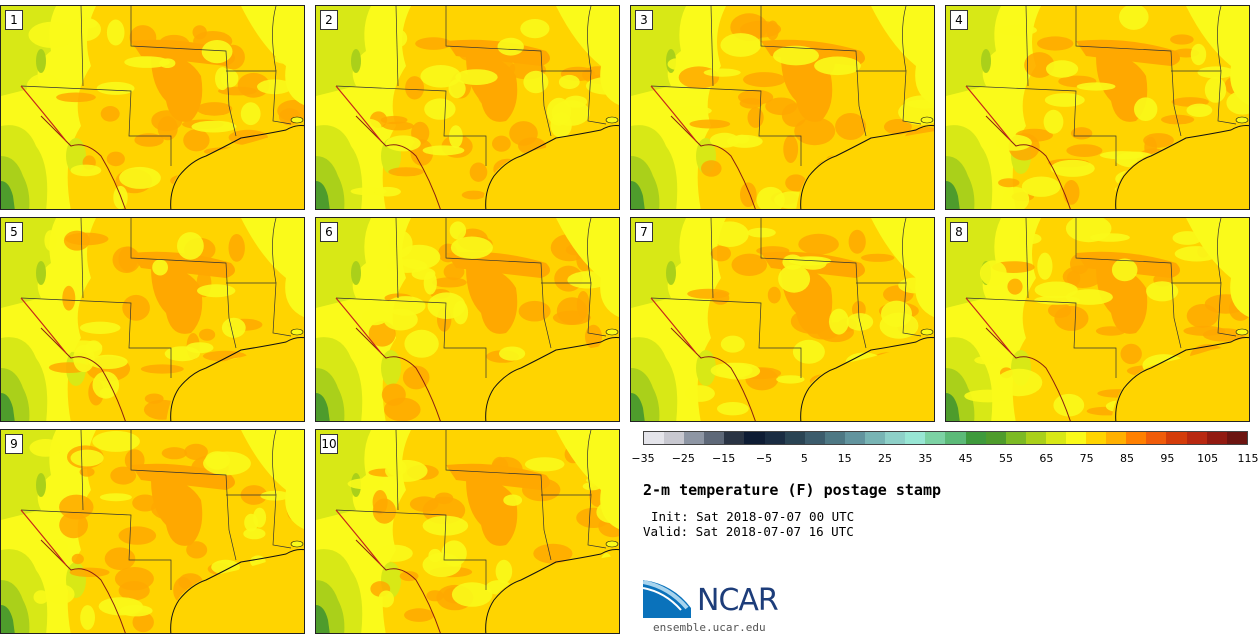 Image resolution: width=1260 pixels, height=635 pixels. I want to click on ncar-logo-icon, so click(667, 599).